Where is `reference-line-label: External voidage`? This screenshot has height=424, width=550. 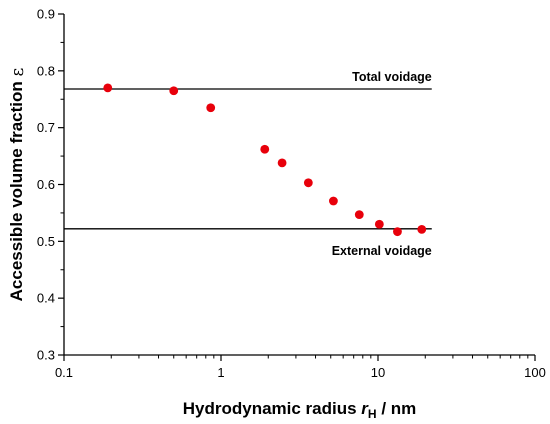 reference-line-label: External voidage is located at coordinates (382, 251).